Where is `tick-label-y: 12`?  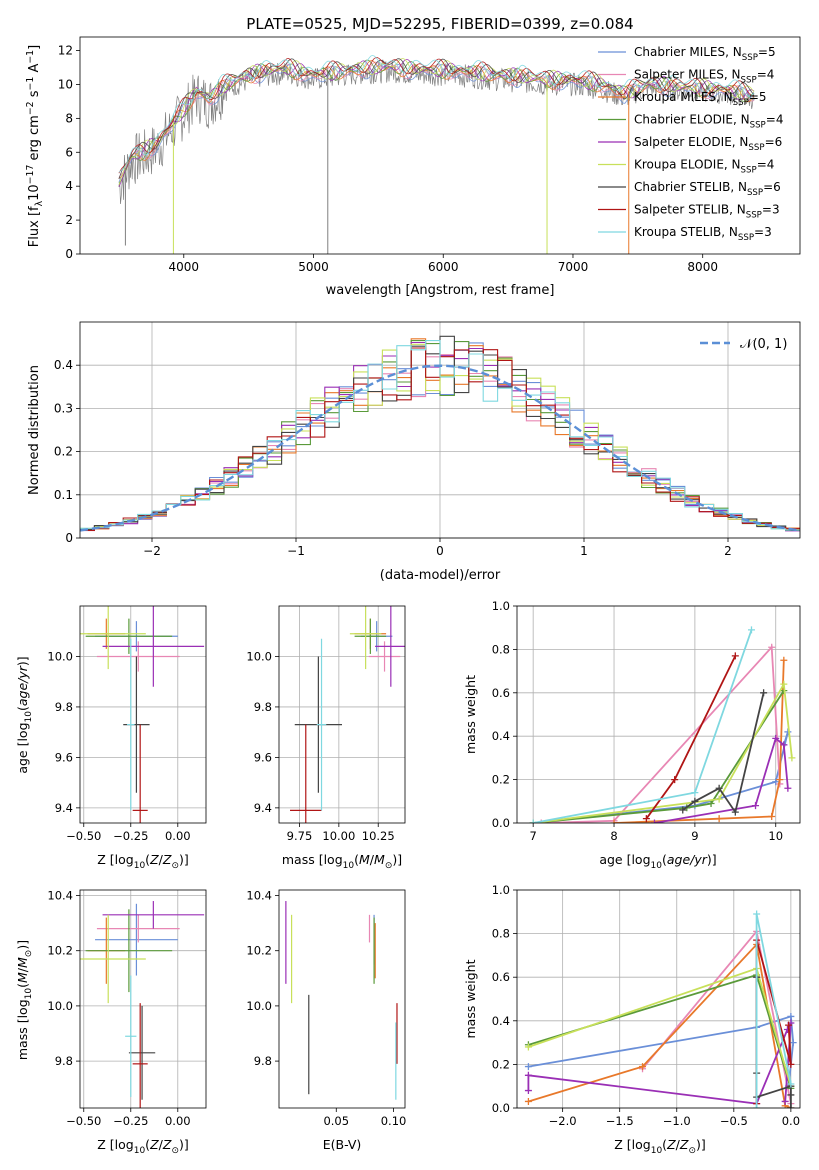 tick-label-y: 12 is located at coordinates (65, 51).